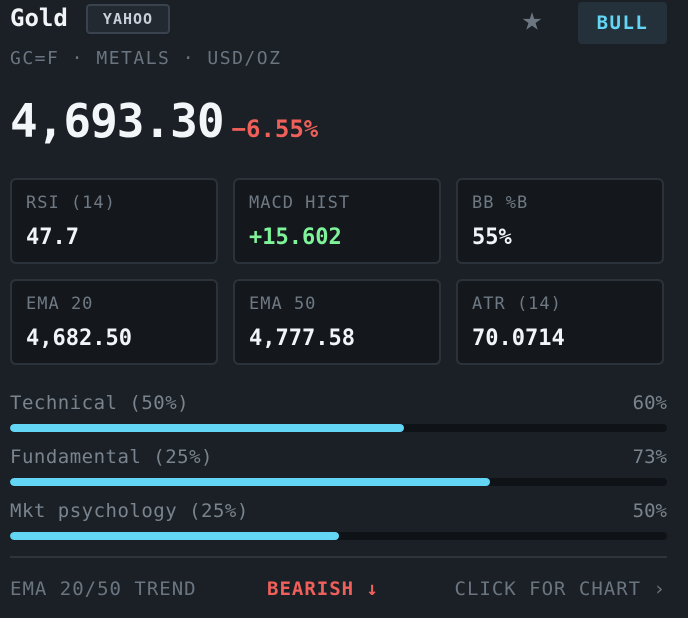  I want to click on indicator-value: 55%, so click(492, 237).